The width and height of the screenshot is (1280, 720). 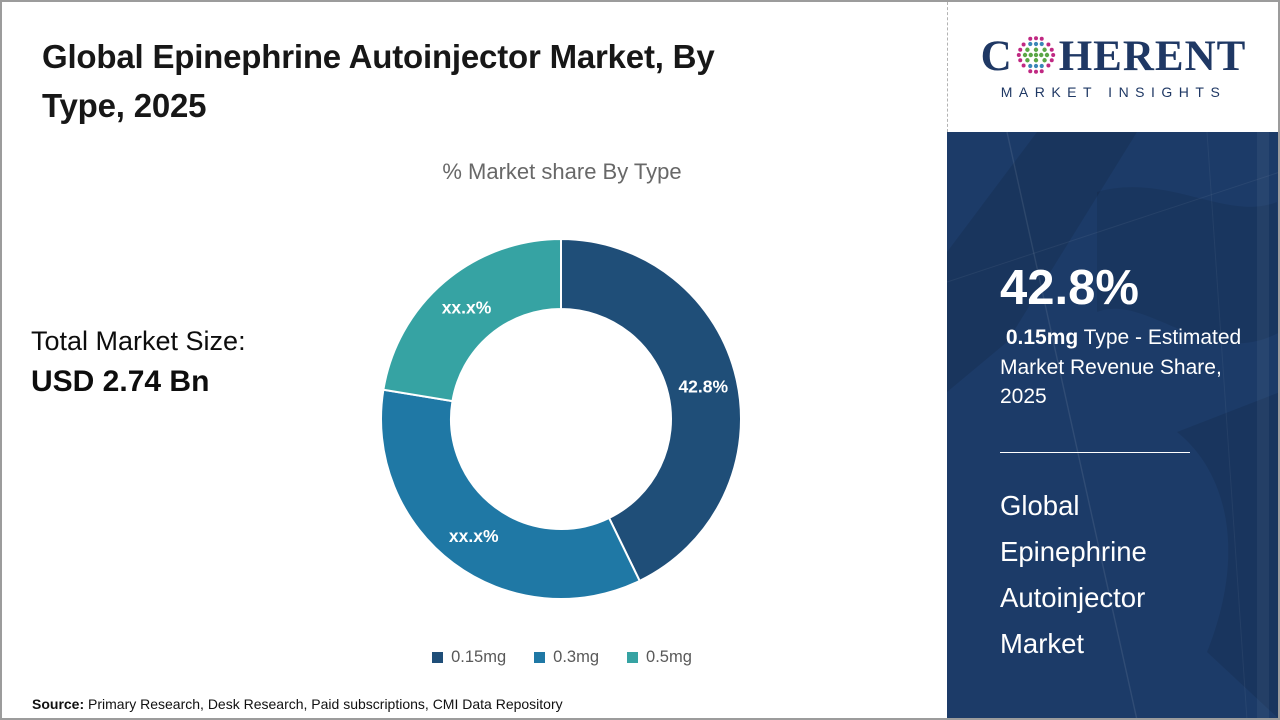 What do you see at coordinates (703, 386) in the screenshot?
I see `slice-label-0.15mg: 42.8%` at bounding box center [703, 386].